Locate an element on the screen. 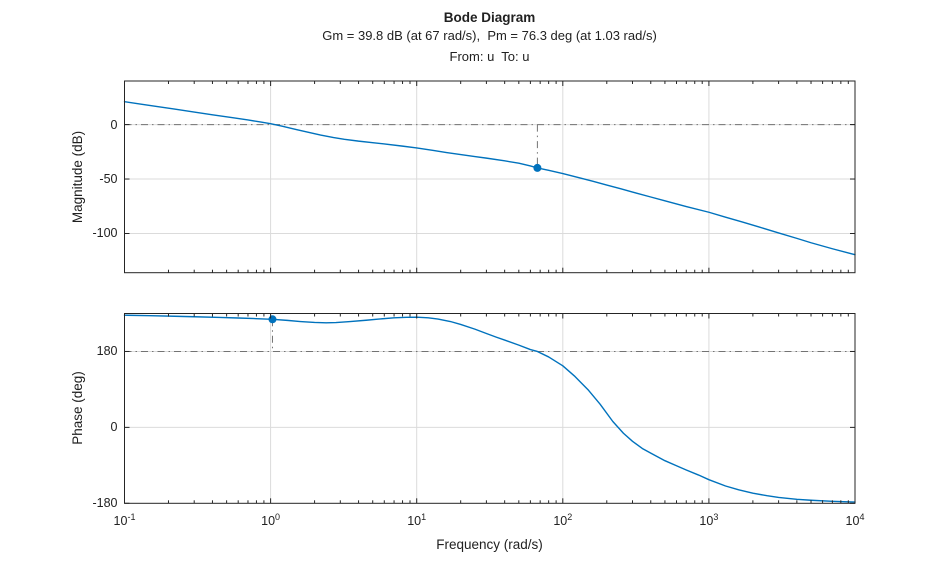 This screenshot has width=946, height=569. x-tick-label: 10² is located at coordinates (563, 520).